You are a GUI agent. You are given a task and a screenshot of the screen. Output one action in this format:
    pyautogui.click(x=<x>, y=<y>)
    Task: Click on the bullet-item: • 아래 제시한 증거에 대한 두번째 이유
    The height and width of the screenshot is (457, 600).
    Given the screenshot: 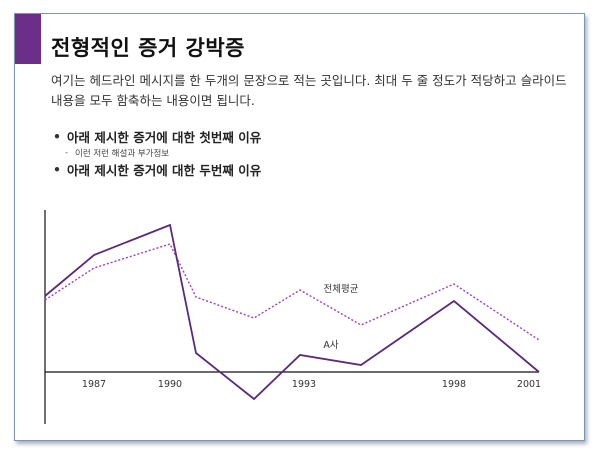 What is the action you would take?
    pyautogui.click(x=157, y=169)
    